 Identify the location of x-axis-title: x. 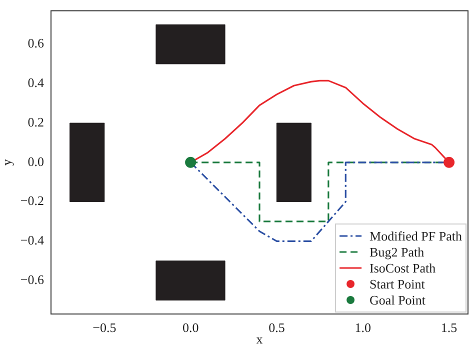
(260, 339).